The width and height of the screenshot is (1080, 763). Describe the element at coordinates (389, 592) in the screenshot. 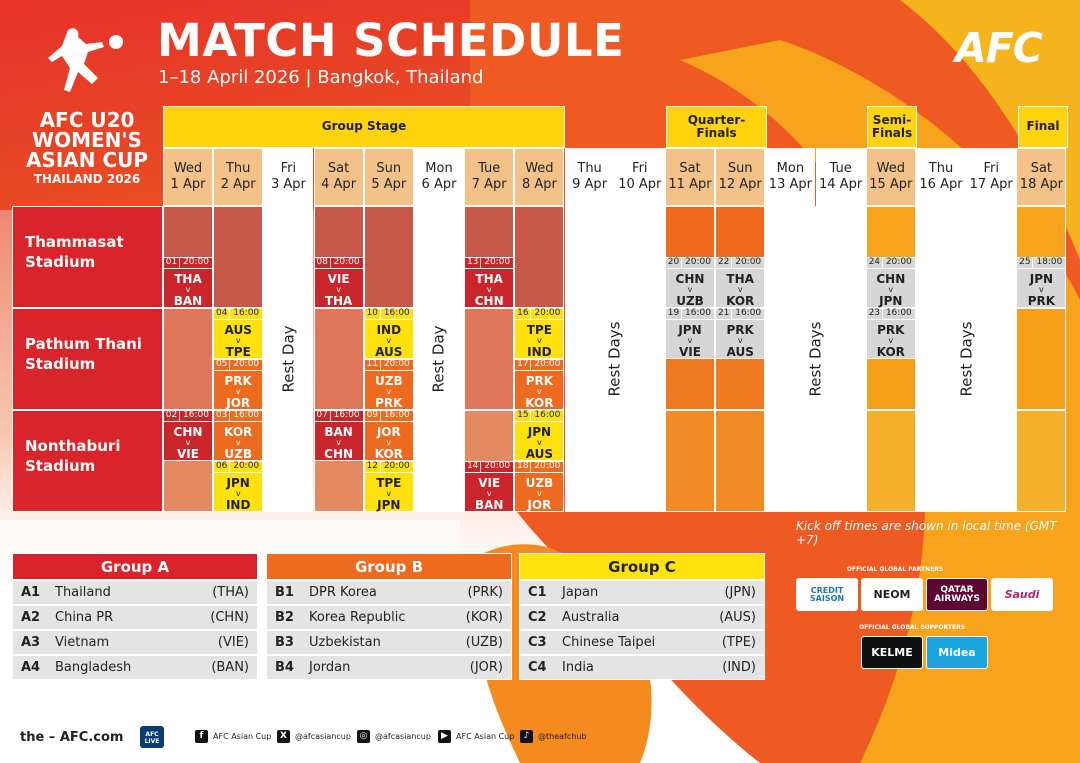

I see `group-team-row: B1 DPR Korea (PRK)` at that location.